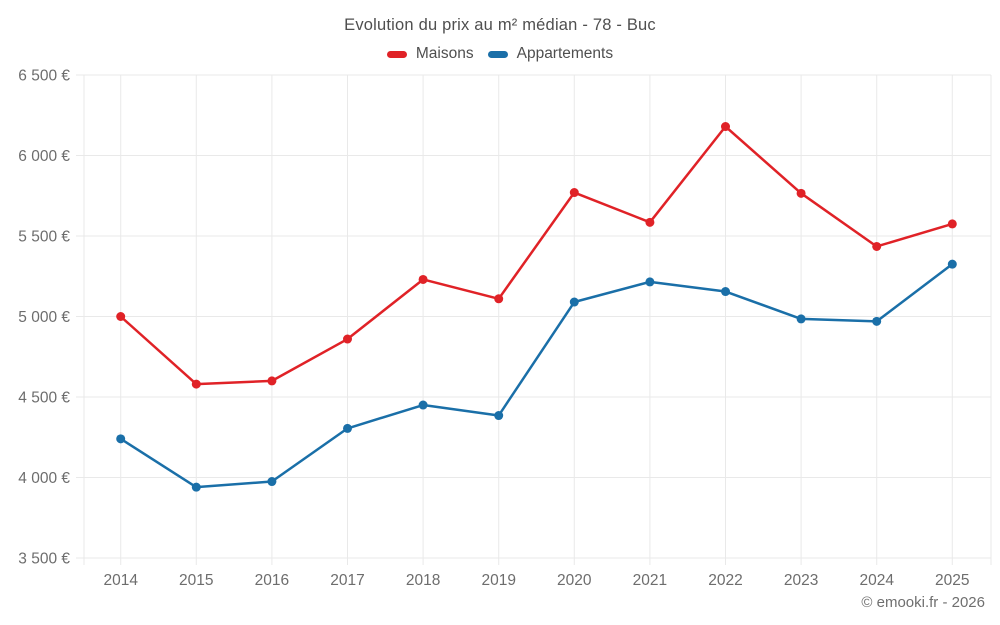 Image resolution: width=1000 pixels, height=625 pixels. What do you see at coordinates (725, 580) in the screenshot?
I see `x-axis-label: 2022` at bounding box center [725, 580].